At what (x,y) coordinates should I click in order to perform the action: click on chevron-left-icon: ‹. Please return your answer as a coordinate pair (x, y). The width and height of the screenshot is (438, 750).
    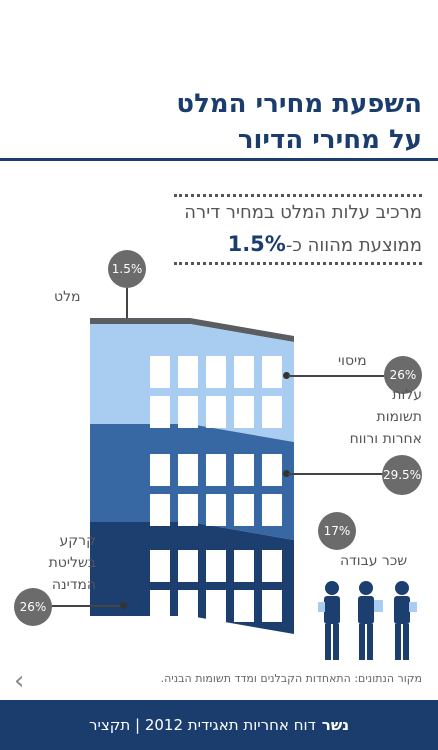
    Looking at the image, I should click on (19, 681).